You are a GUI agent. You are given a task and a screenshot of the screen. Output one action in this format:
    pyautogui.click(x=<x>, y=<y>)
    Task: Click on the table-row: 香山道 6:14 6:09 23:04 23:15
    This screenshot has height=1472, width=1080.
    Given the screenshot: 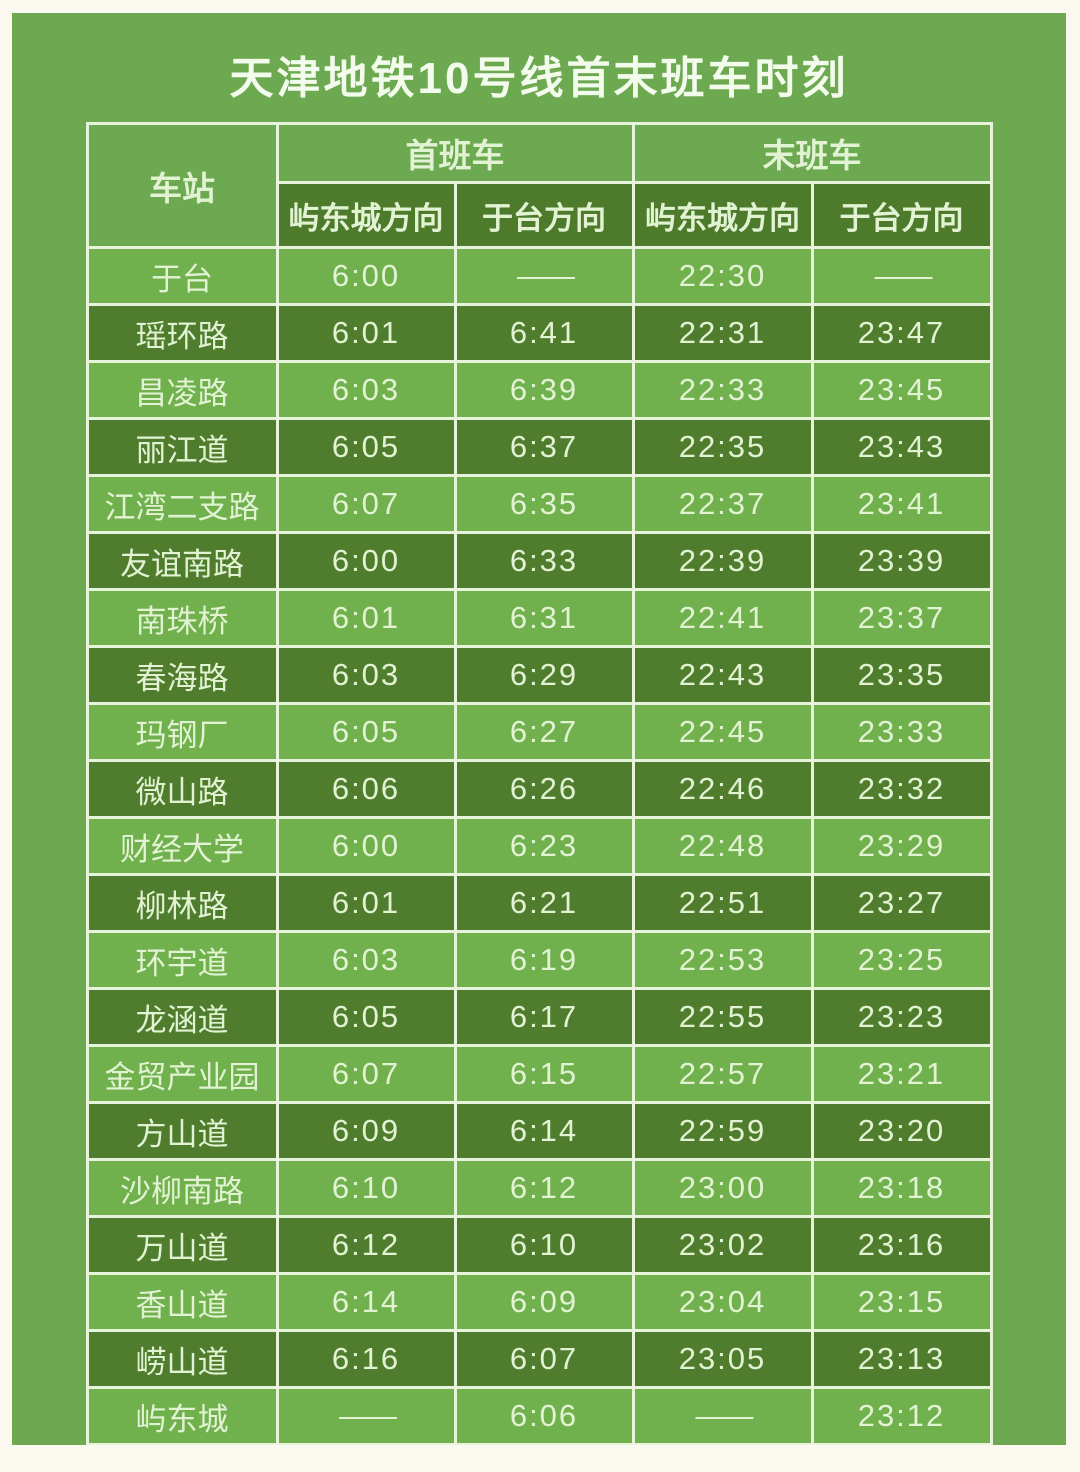 What is the action you would take?
    pyautogui.click(x=539, y=1302)
    